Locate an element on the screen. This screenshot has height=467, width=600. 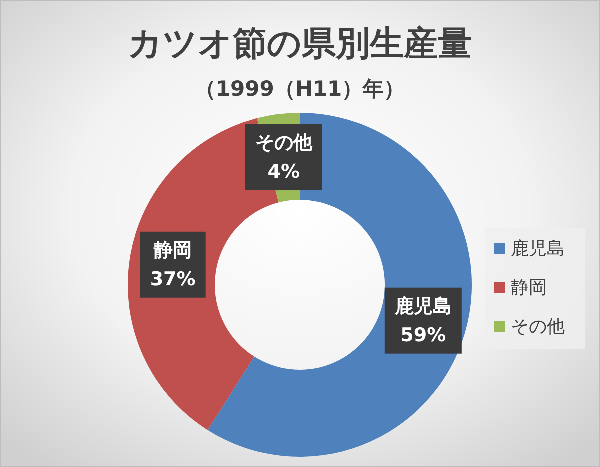
legend-label: その他 is located at coordinates (538, 327).